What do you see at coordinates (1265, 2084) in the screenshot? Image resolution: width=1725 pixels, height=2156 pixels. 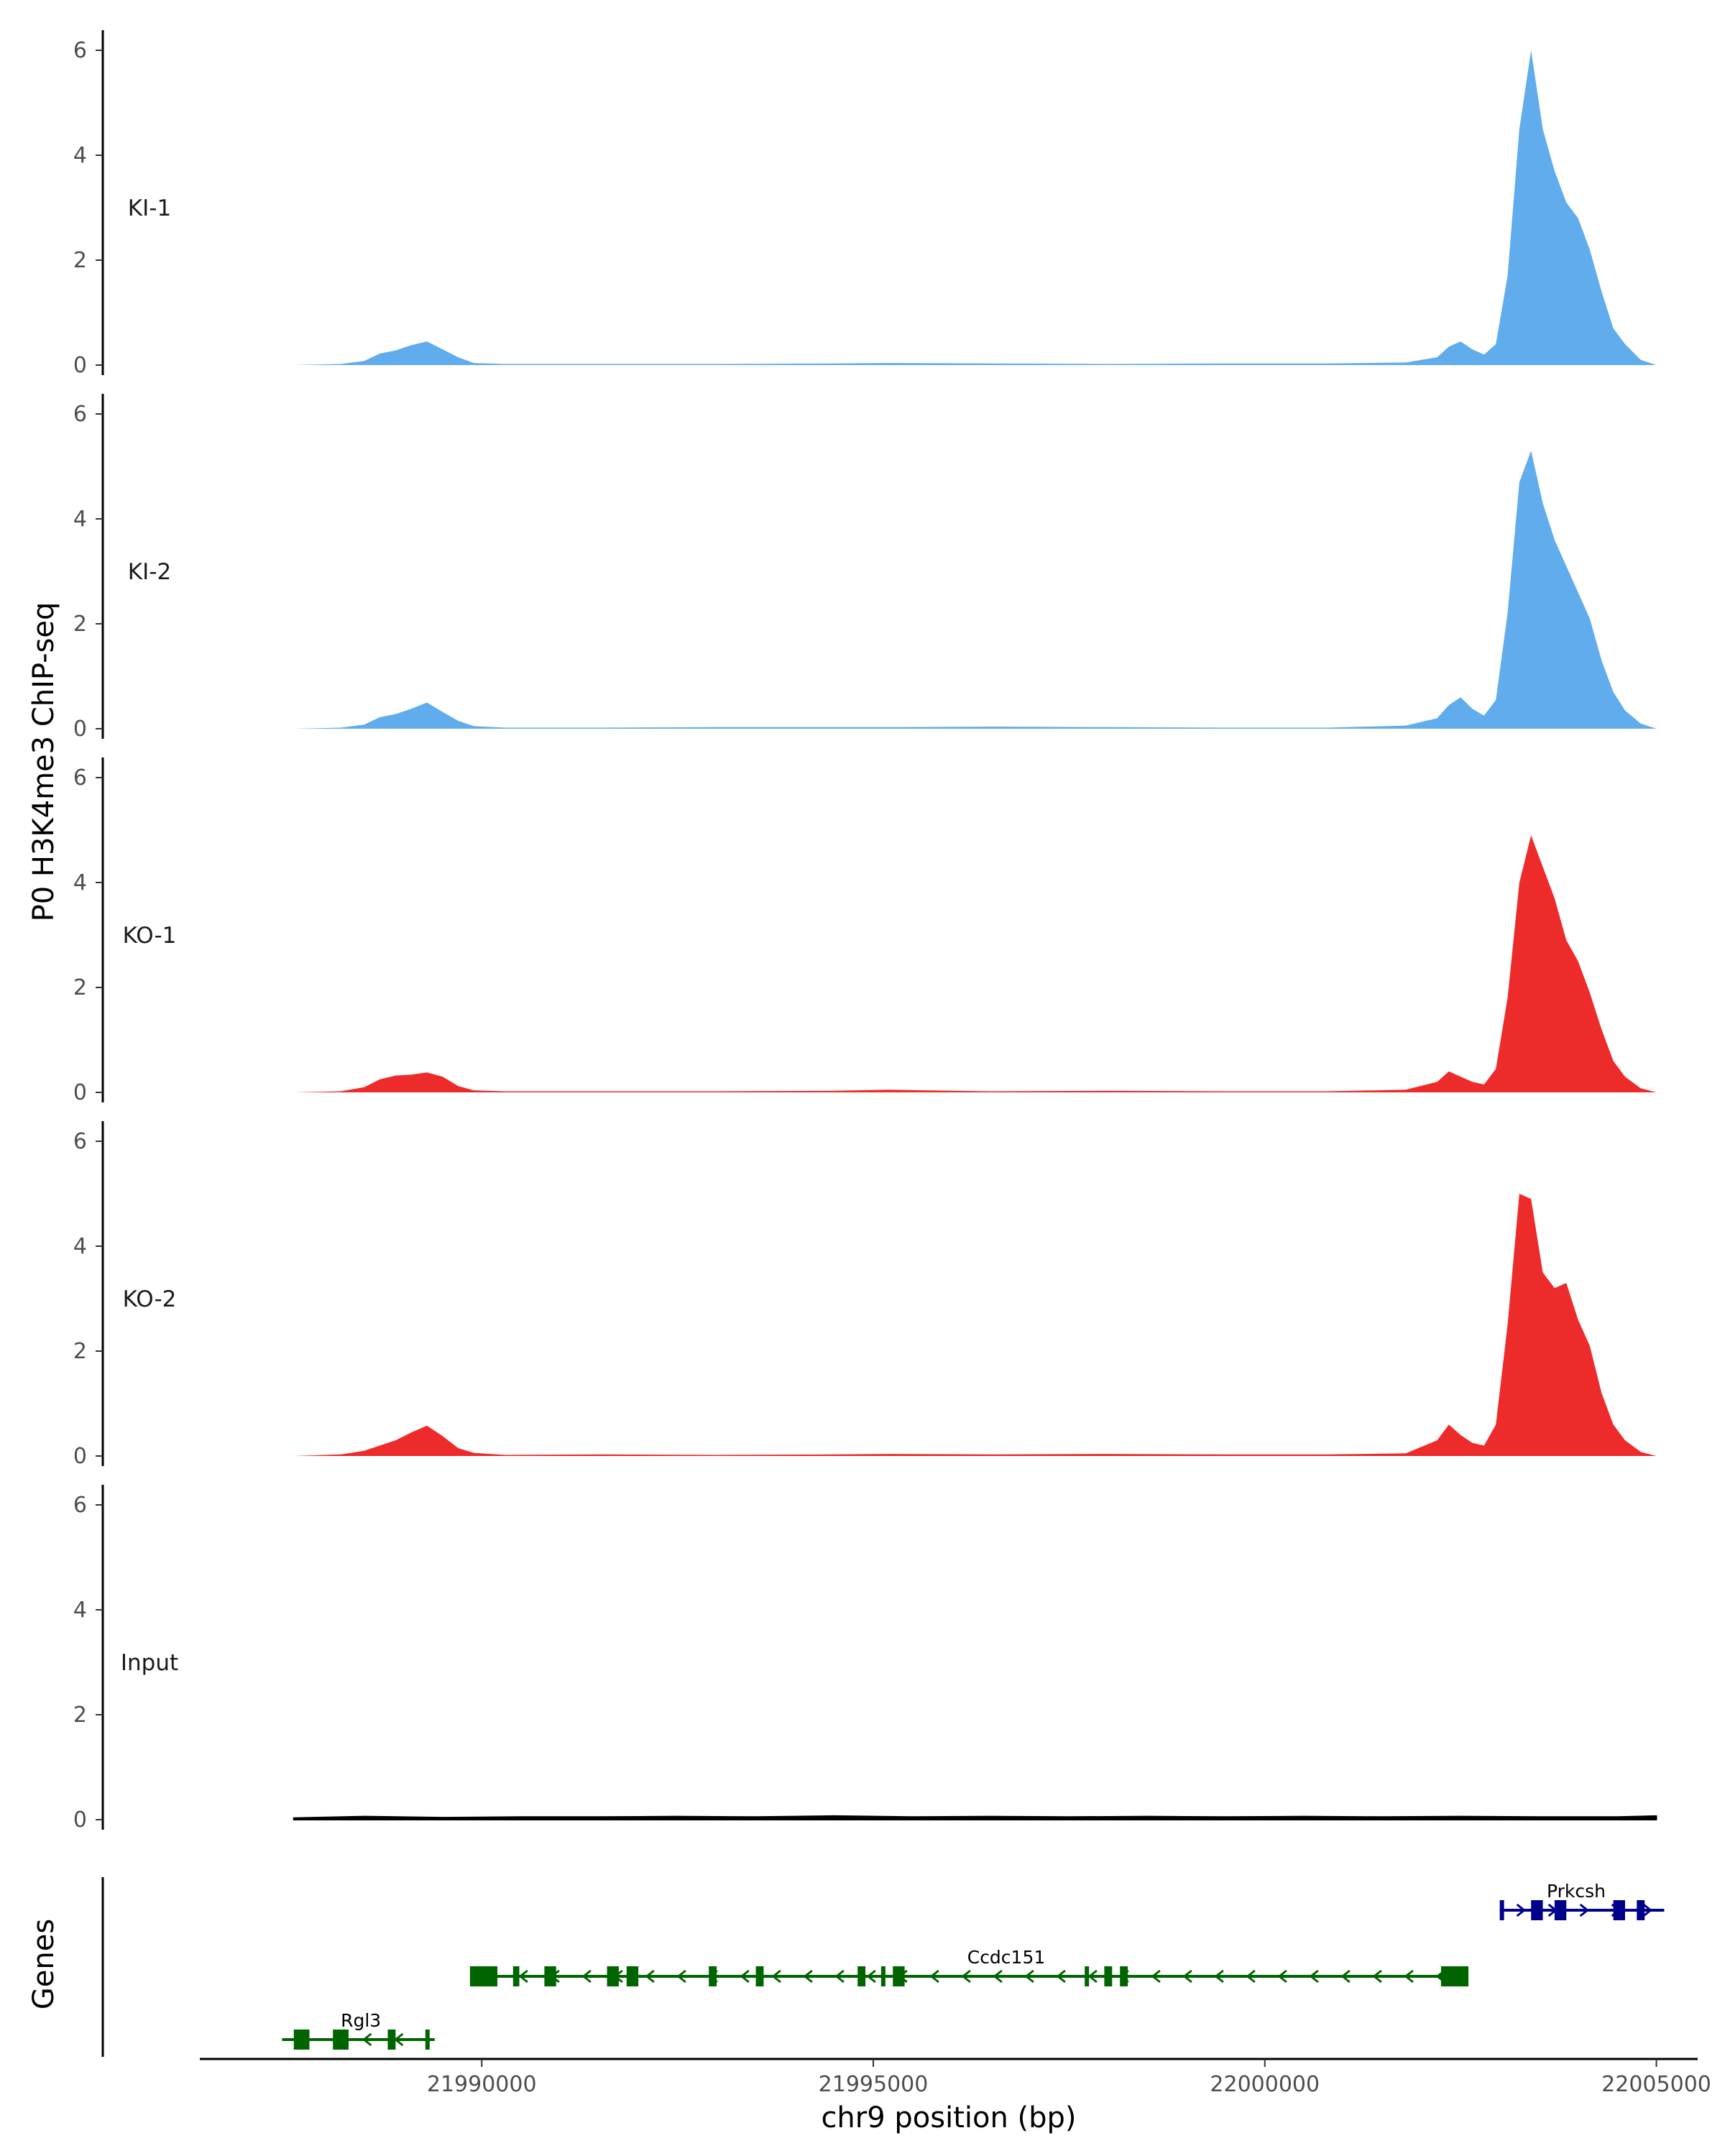 I see `x-tick-label: 22000000` at bounding box center [1265, 2084].